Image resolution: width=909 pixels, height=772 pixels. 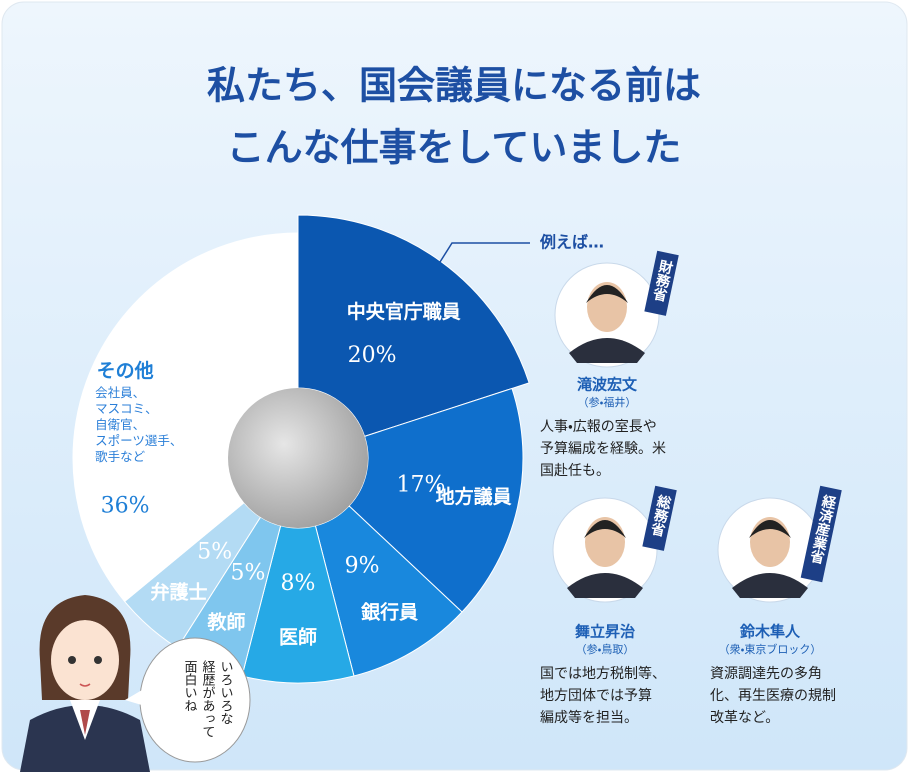 I want to click on donut-hole, so click(x=298, y=458).